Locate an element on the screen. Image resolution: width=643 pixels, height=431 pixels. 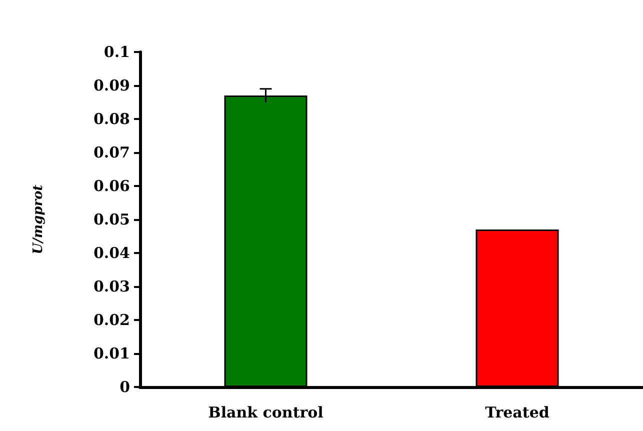
y-tick-label: 0.02 is located at coordinates (111, 320).